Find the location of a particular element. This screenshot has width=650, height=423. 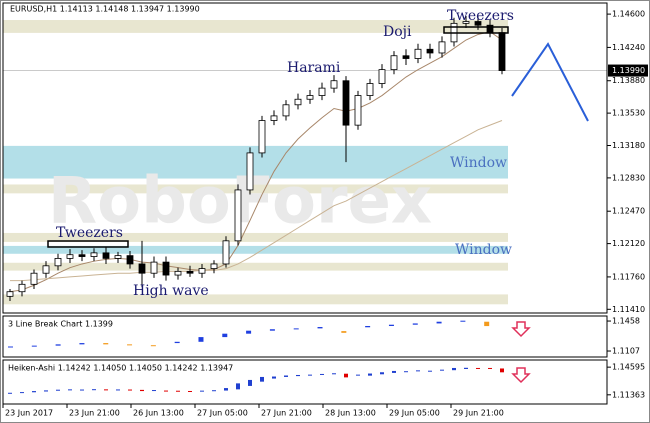

x-tick-label: 27 Jun 05:00 is located at coordinates (222, 413).